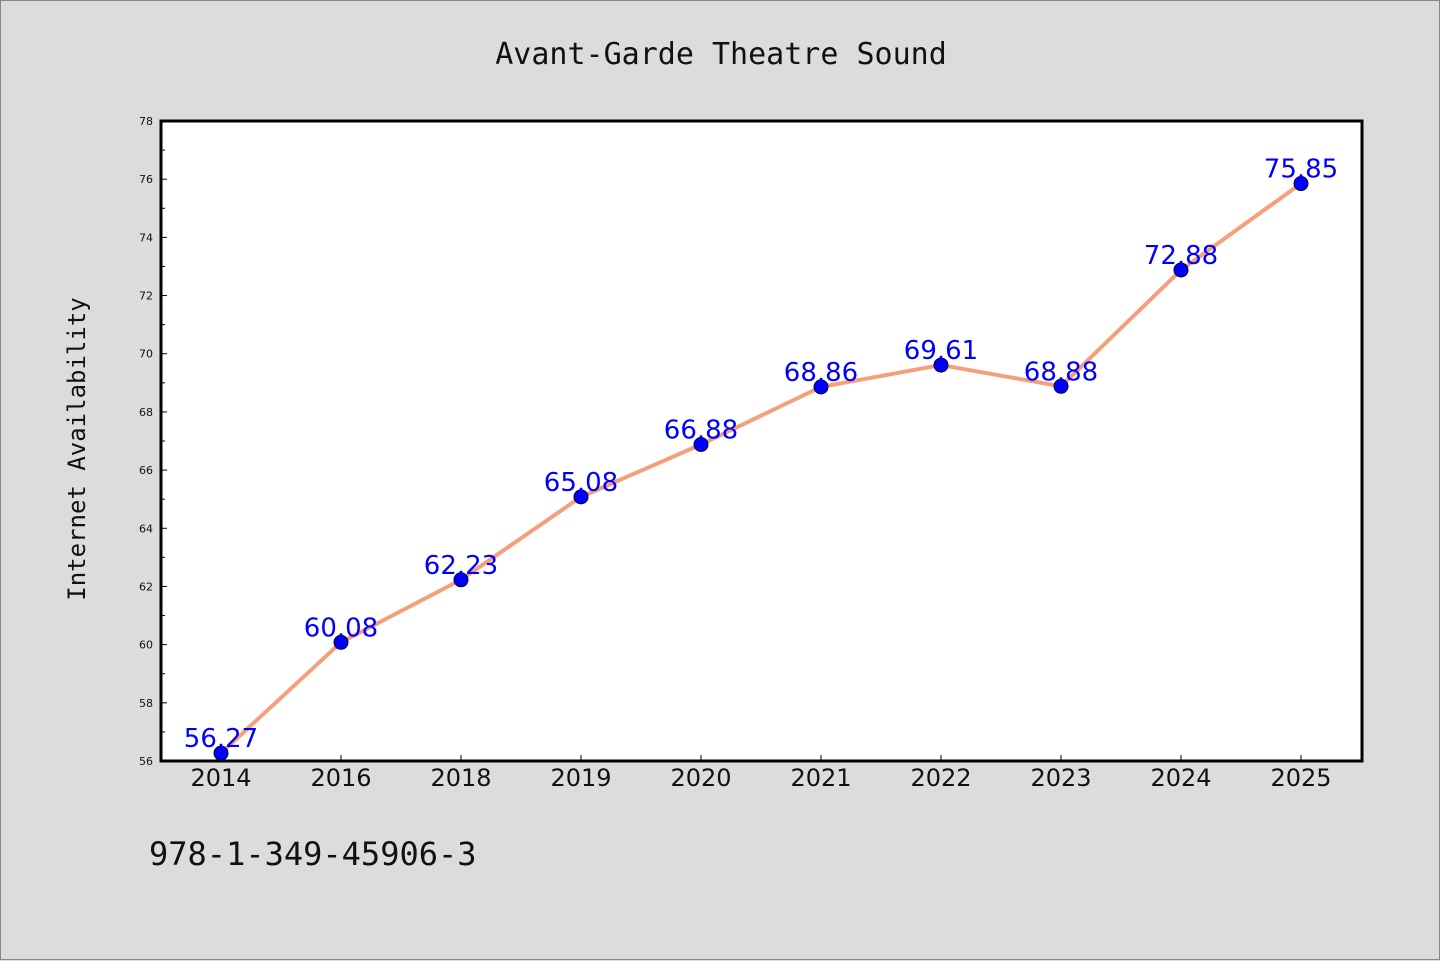 The image size is (1440, 961). Describe the element at coordinates (220, 778) in the screenshot. I see `x-tick-label: 2014` at that location.